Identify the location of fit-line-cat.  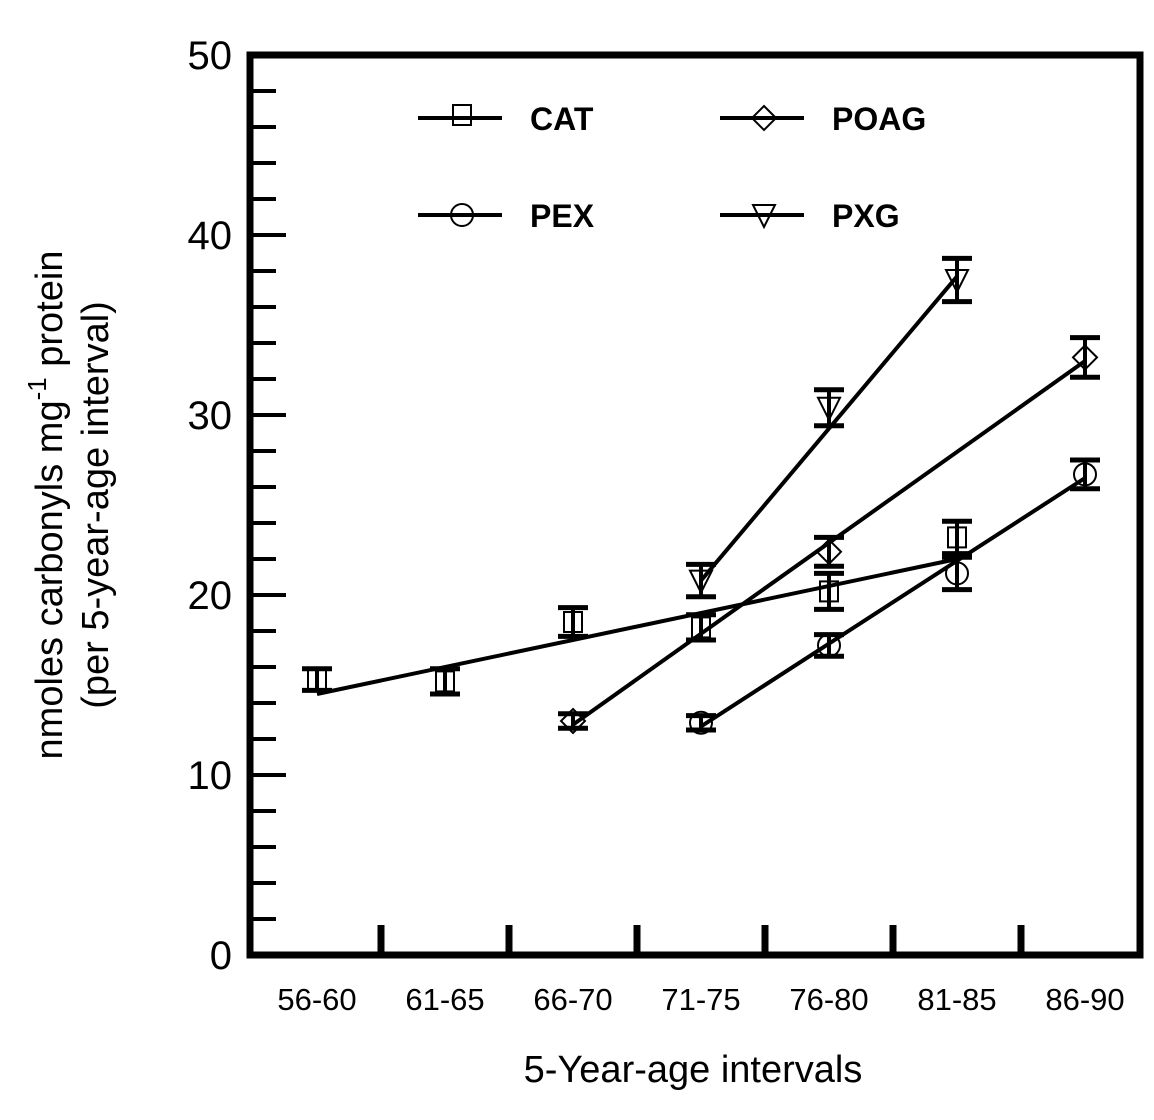
(637, 626).